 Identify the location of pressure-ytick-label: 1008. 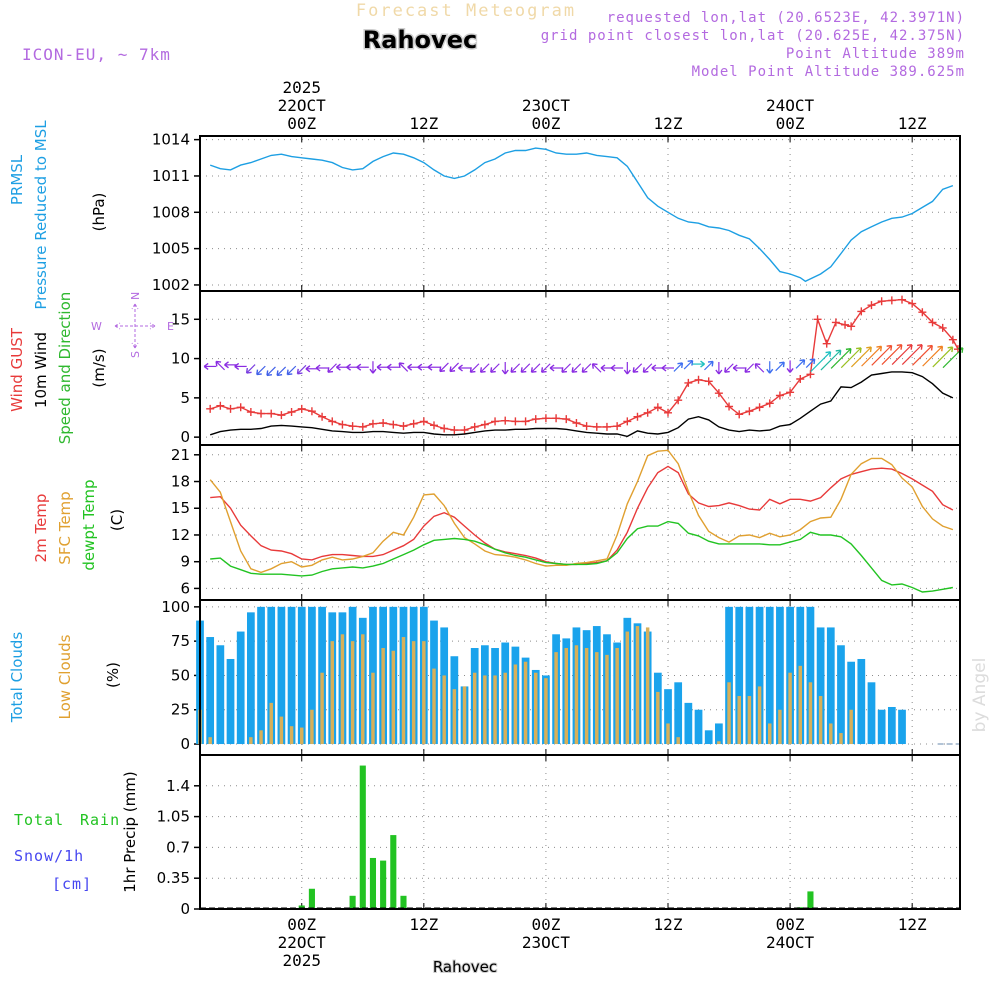
(171, 212).